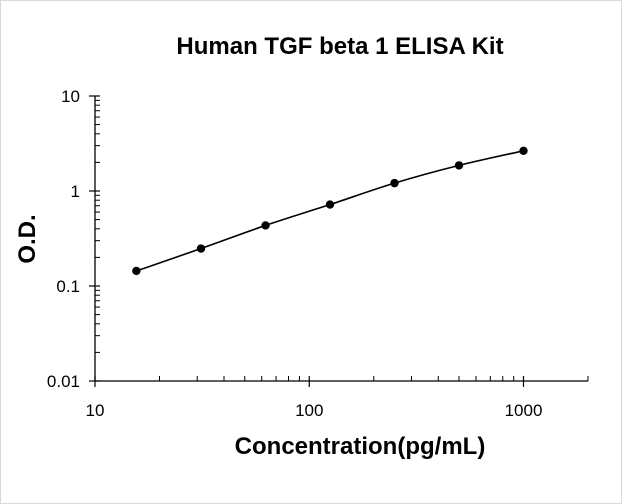 Image resolution: width=622 pixels, height=504 pixels. What do you see at coordinates (70, 96) in the screenshot?
I see `y-tick-label: 10` at bounding box center [70, 96].